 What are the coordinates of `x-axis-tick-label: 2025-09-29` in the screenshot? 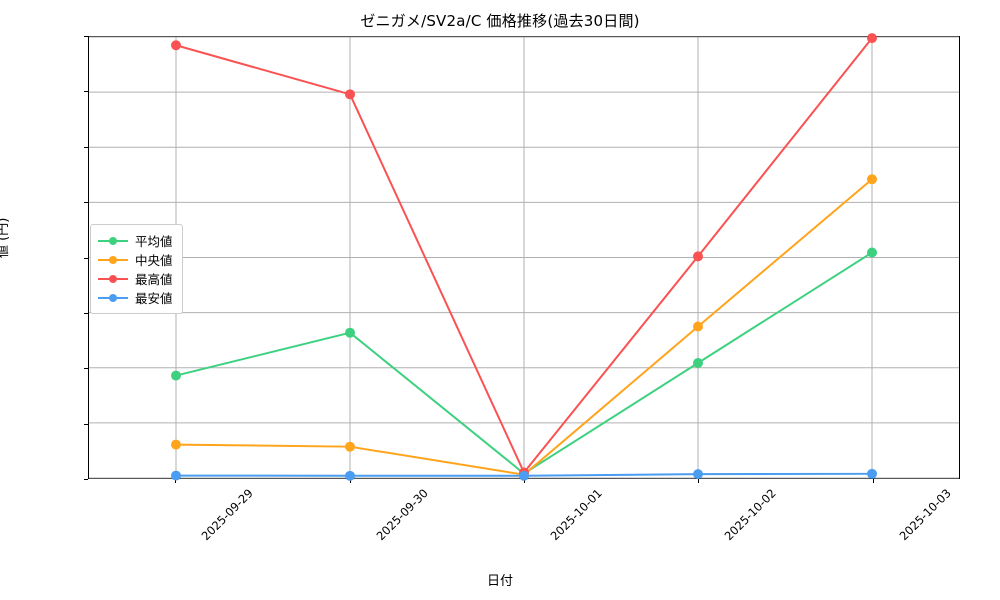 It's located at (227, 515).